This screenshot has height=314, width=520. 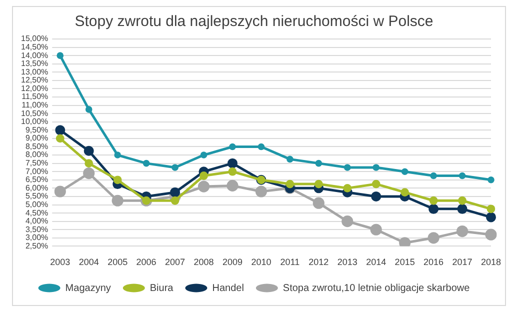 I want to click on y-tick-label: 7,00%, so click(x=36, y=171).